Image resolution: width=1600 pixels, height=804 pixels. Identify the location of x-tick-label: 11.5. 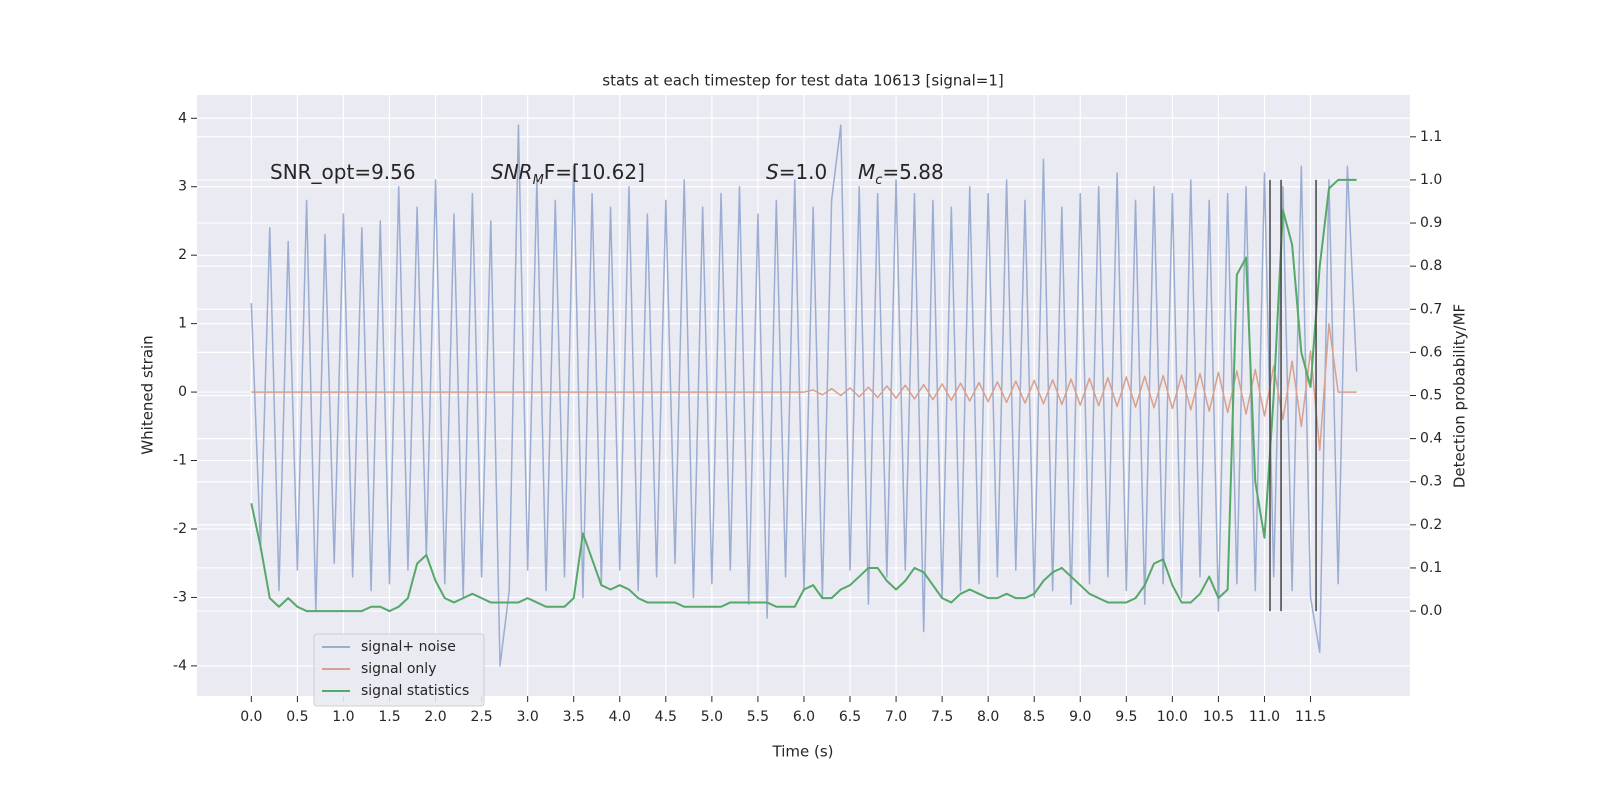
(1310, 717).